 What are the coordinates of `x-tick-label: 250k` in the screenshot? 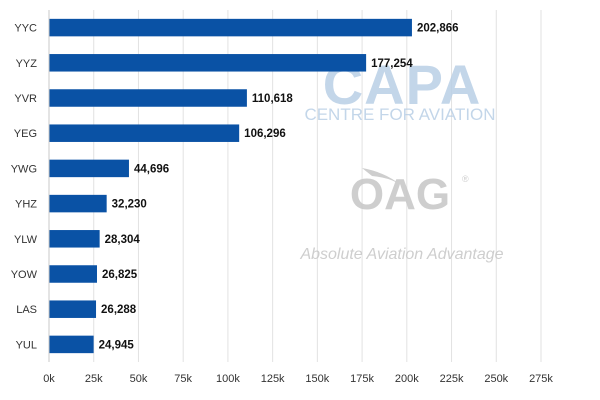 It's located at (496, 379).